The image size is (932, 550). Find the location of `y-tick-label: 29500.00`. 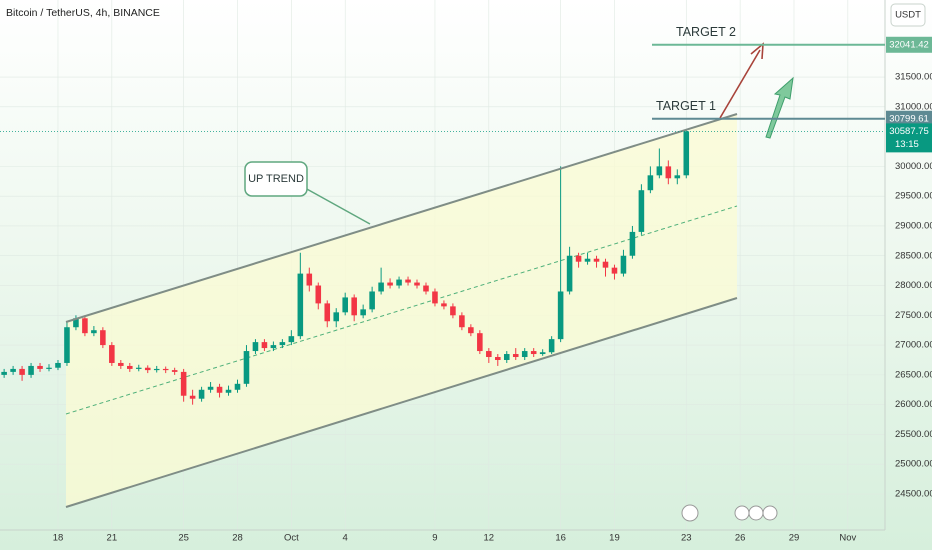

y-tick-label: 29500.00 is located at coordinates (913, 196).